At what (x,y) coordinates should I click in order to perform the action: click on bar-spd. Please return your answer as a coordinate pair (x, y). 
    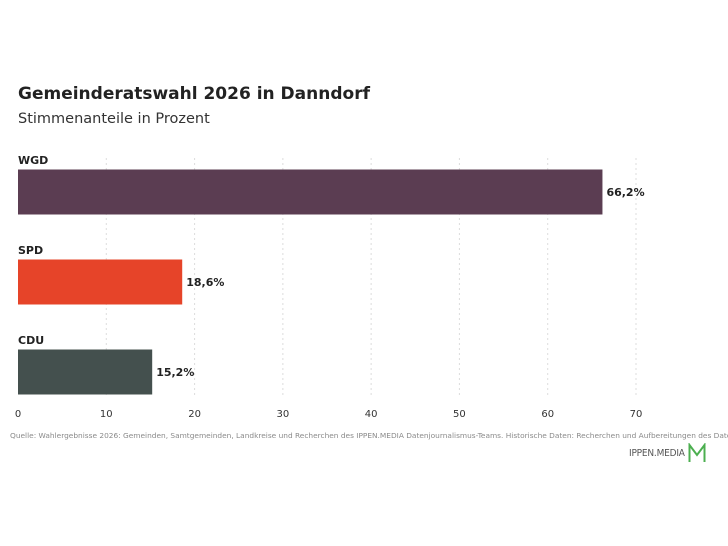
    Looking at the image, I should click on (100, 282).